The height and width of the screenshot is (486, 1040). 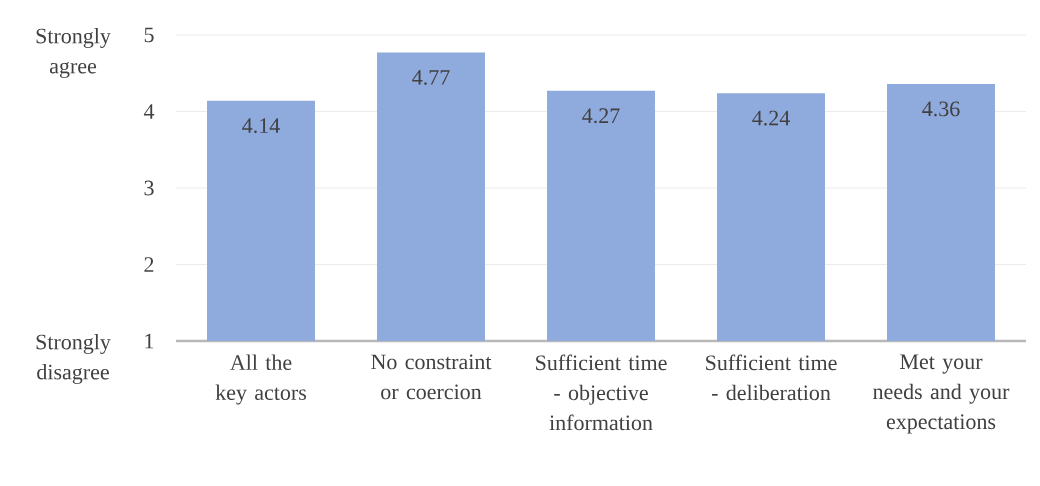 What do you see at coordinates (601, 392) in the screenshot?
I see `x-tick-label: Sufficient time - objective information` at bounding box center [601, 392].